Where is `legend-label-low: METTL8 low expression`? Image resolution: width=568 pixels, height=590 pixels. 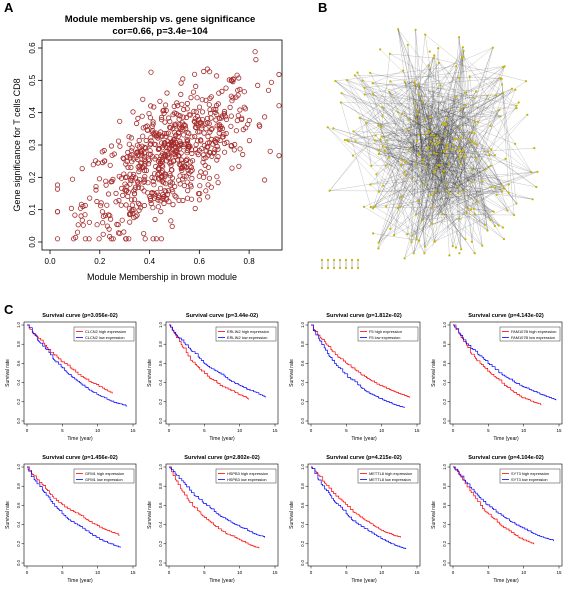
legend-label-low: METTL8 low expression is located at coordinates (390, 479).